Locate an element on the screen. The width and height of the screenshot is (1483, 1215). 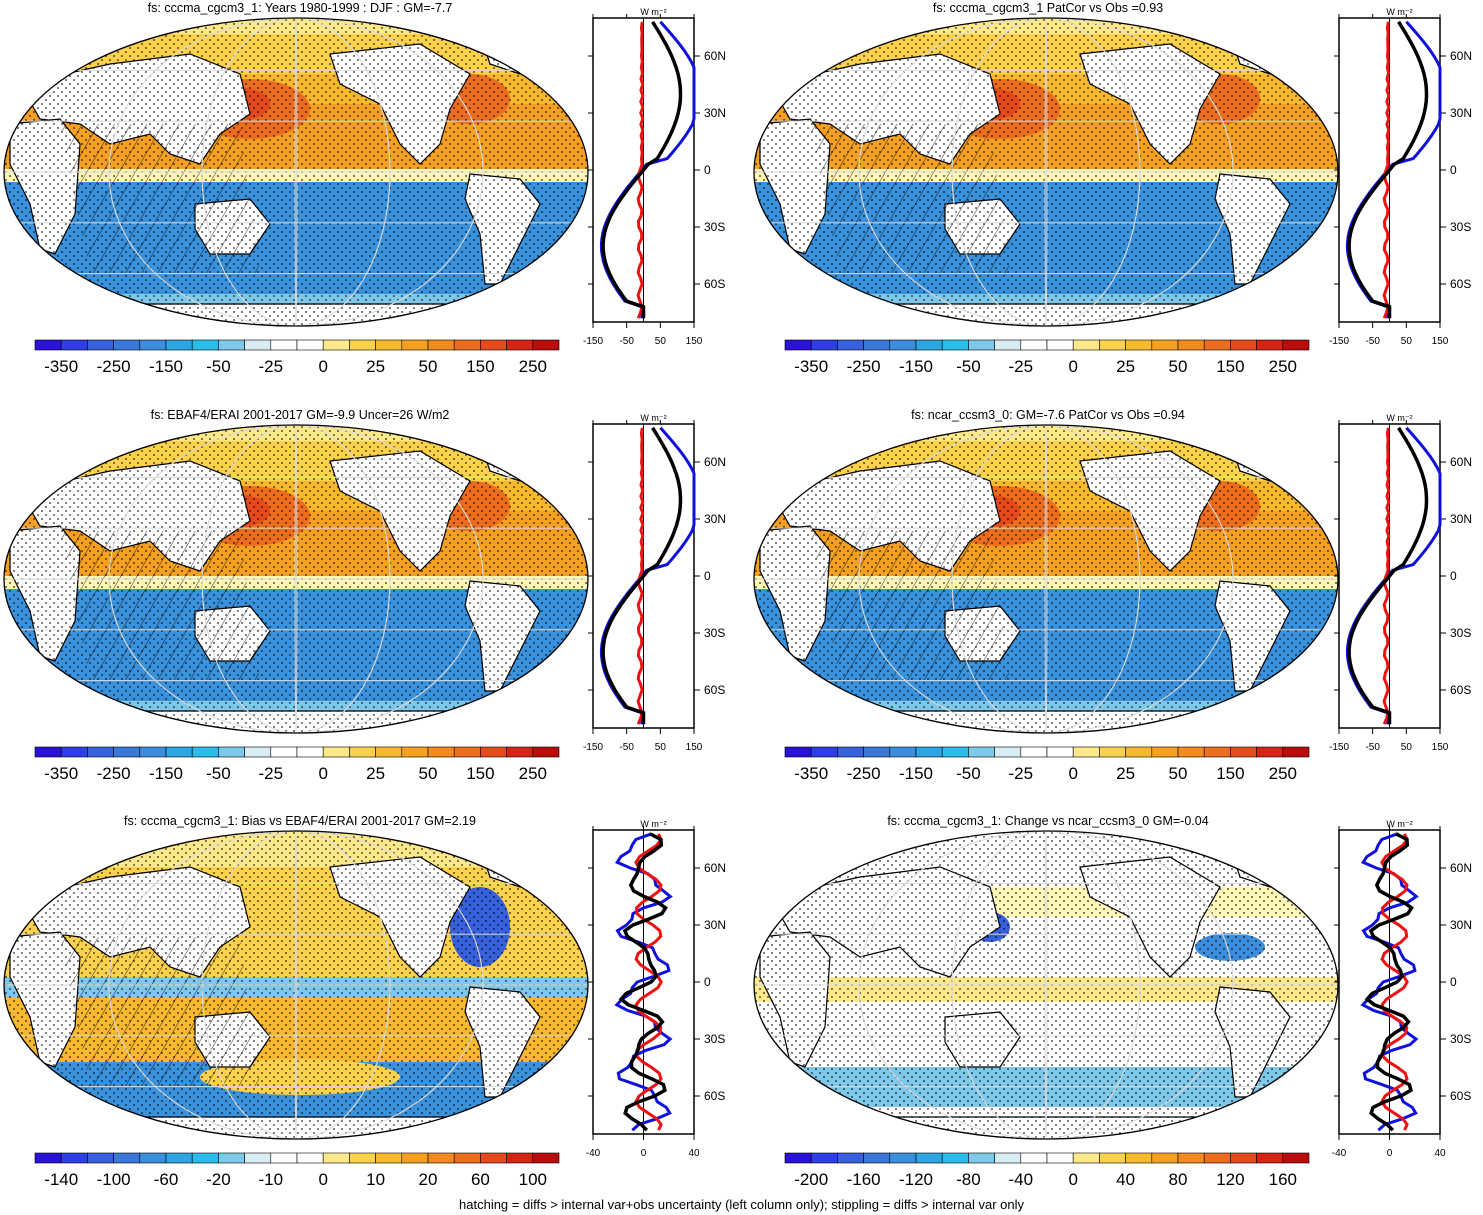
colorbar-label: 120 is located at coordinates (1230, 1179).